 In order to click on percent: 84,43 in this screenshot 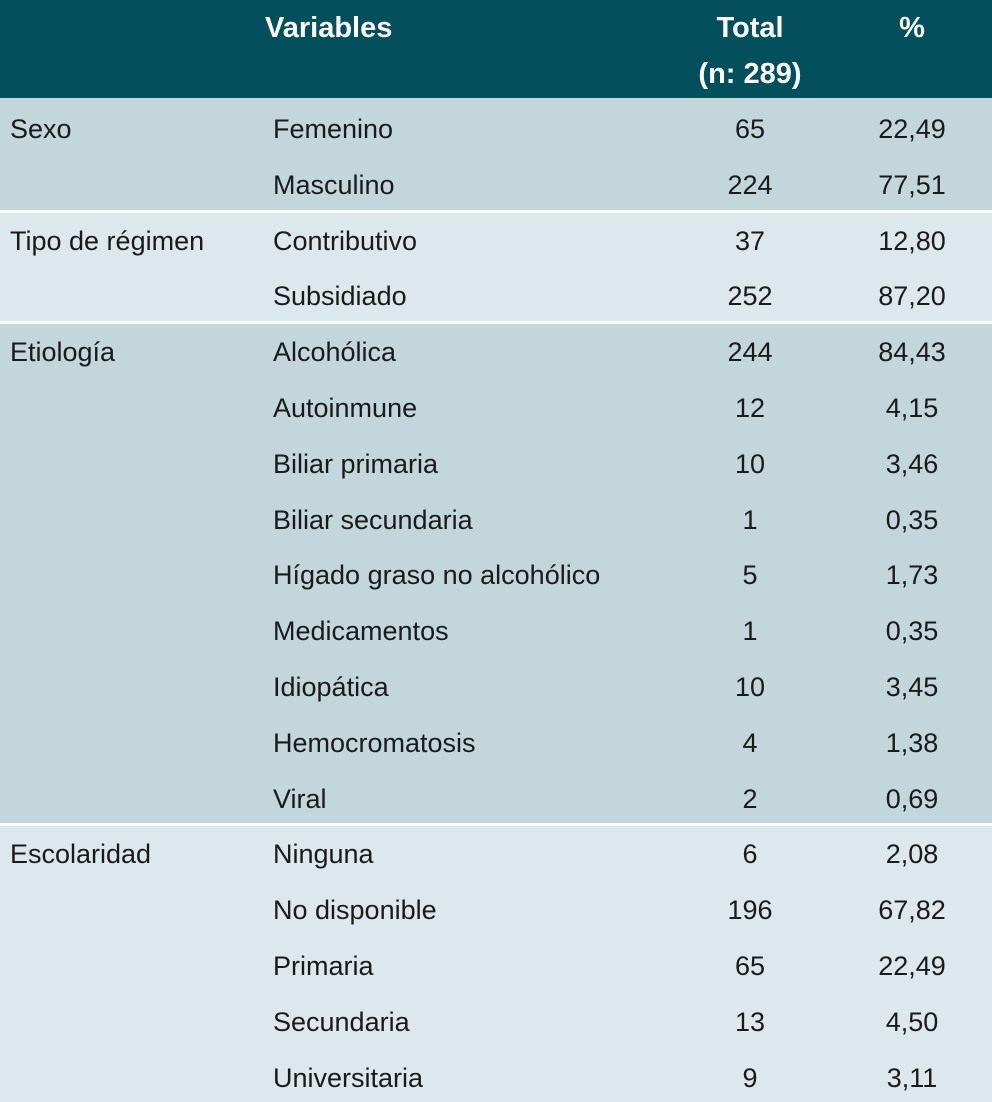, I will do `click(912, 352)`.